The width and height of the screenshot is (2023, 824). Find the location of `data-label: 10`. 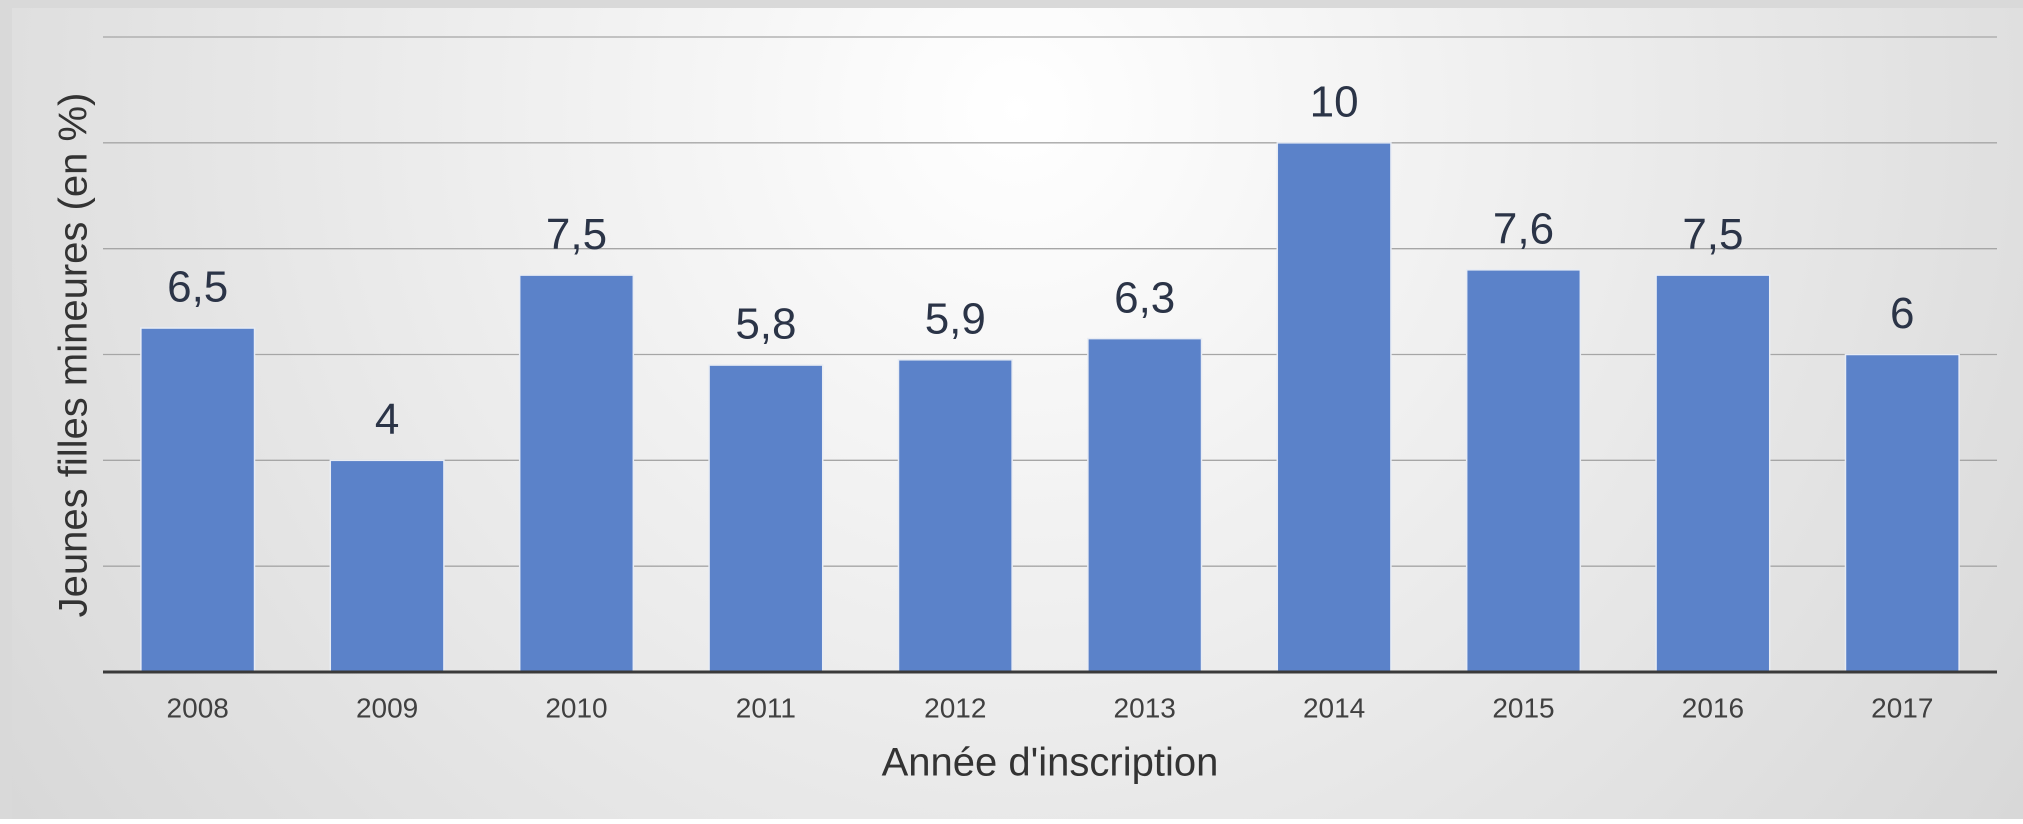

data-label: 10 is located at coordinates (1334, 101).